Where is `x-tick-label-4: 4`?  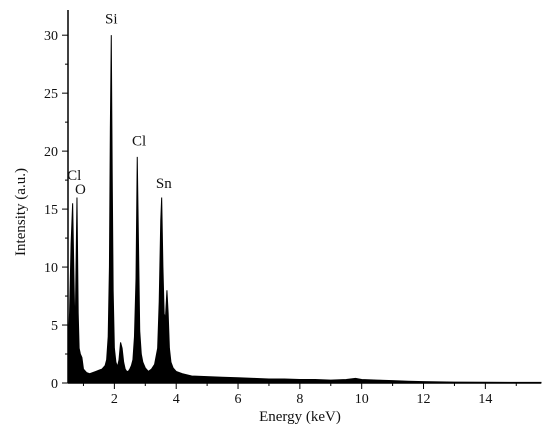 x-tick-label-4: 4 is located at coordinates (176, 399).